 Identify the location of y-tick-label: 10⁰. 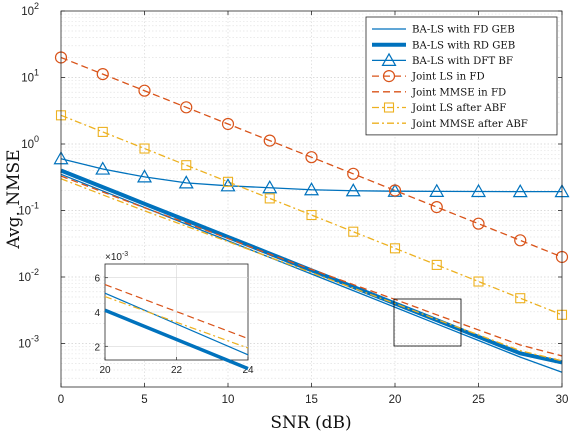
(30, 142).